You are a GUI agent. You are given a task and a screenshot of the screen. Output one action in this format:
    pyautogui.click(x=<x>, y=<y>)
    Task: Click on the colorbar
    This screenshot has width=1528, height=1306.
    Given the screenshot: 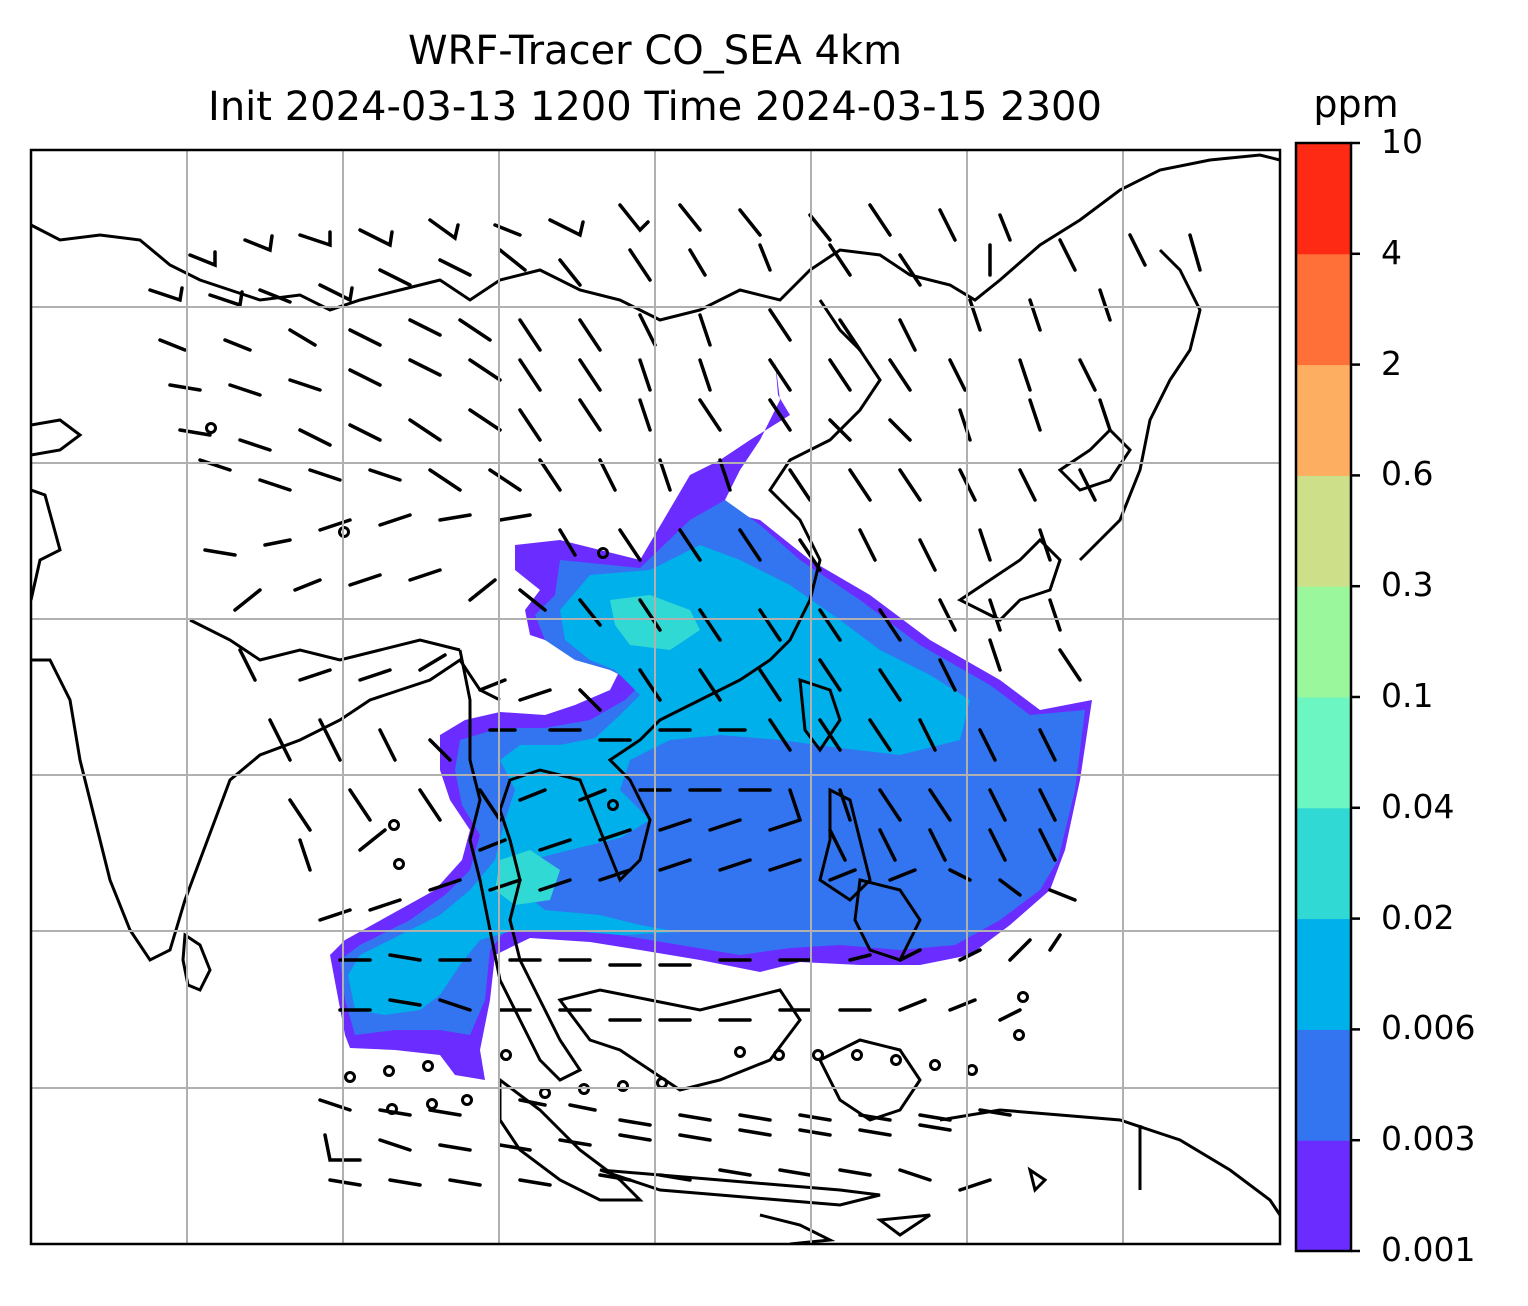 What is the action you would take?
    pyautogui.click(x=1327, y=697)
    